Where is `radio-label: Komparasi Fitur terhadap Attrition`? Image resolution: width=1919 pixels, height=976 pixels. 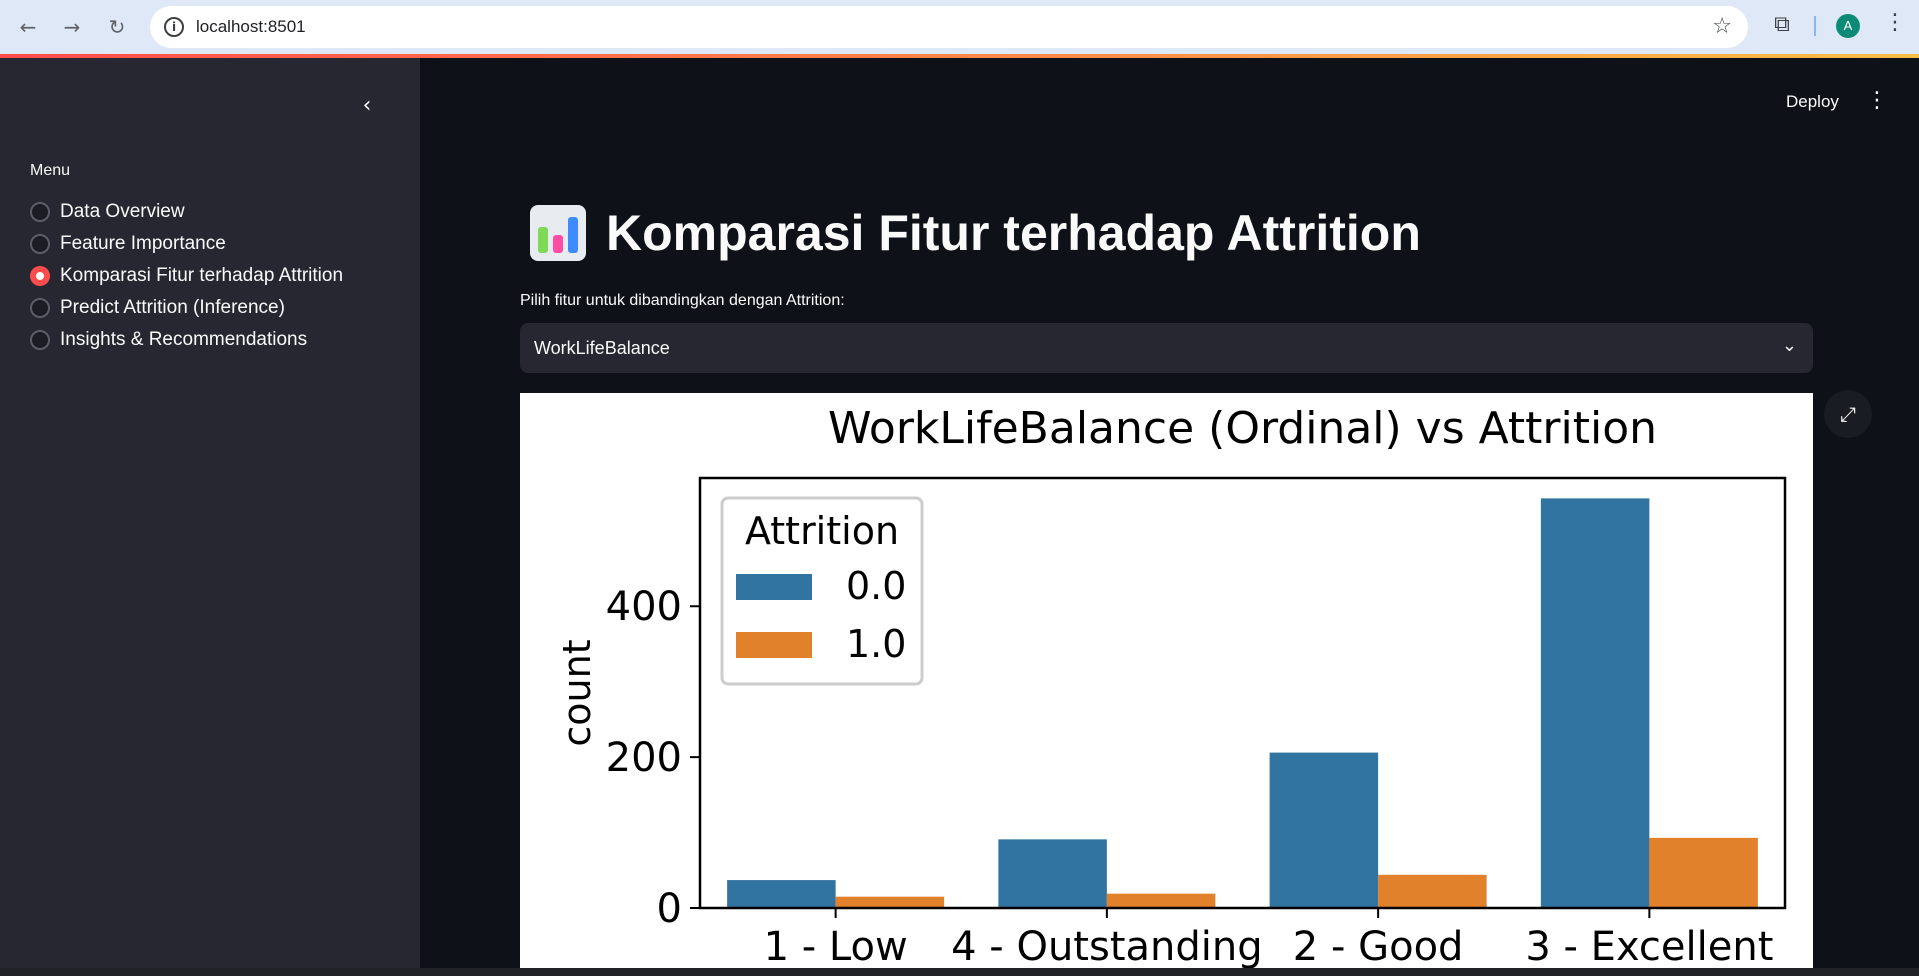
radio-label: Komparasi Fitur terhadap Attrition is located at coordinates (202, 275).